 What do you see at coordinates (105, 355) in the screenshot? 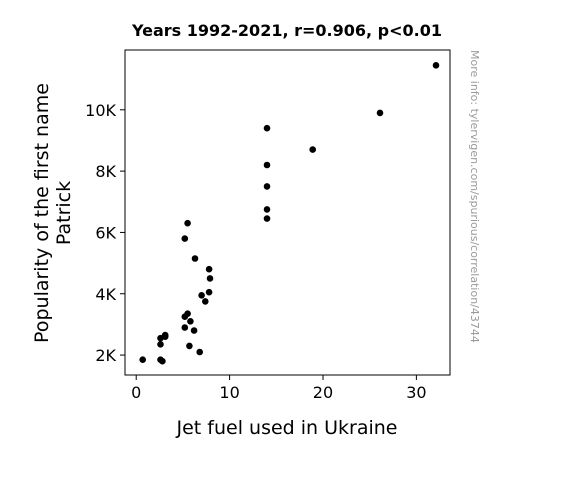
I see `y-tick-label: 2K` at bounding box center [105, 355].